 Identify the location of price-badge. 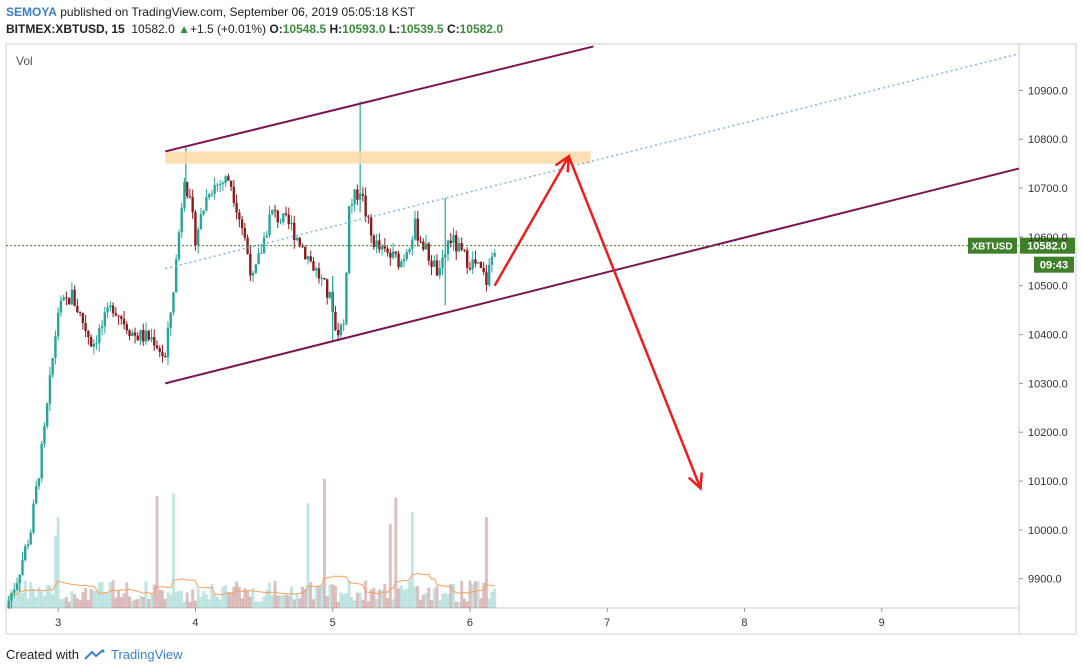
(1047, 245).